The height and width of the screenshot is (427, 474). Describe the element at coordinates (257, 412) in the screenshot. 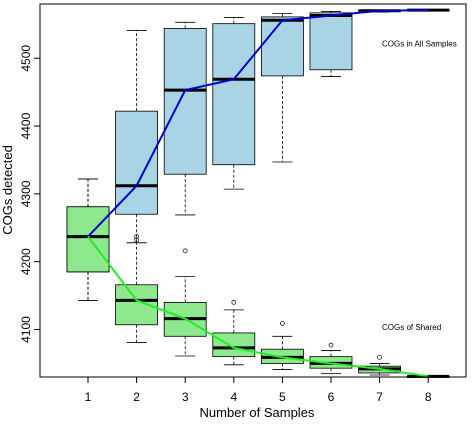

I see `x-axis-label: Number of Samples` at that location.